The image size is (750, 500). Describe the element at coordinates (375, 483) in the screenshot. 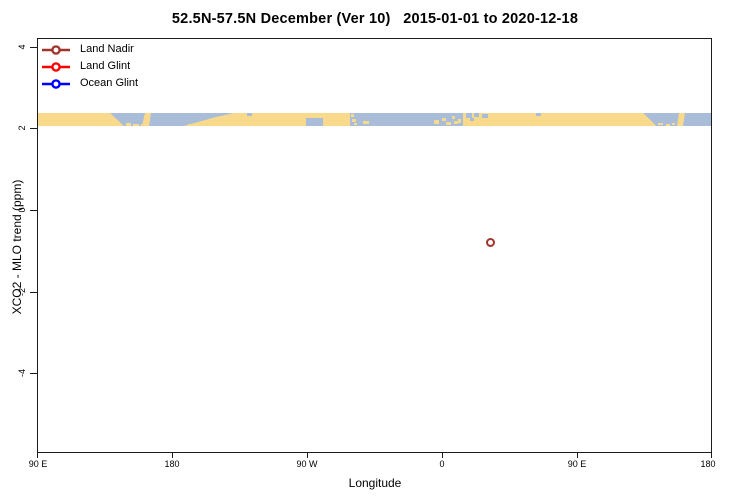

I see `x-axis-title: Longitude` at that location.